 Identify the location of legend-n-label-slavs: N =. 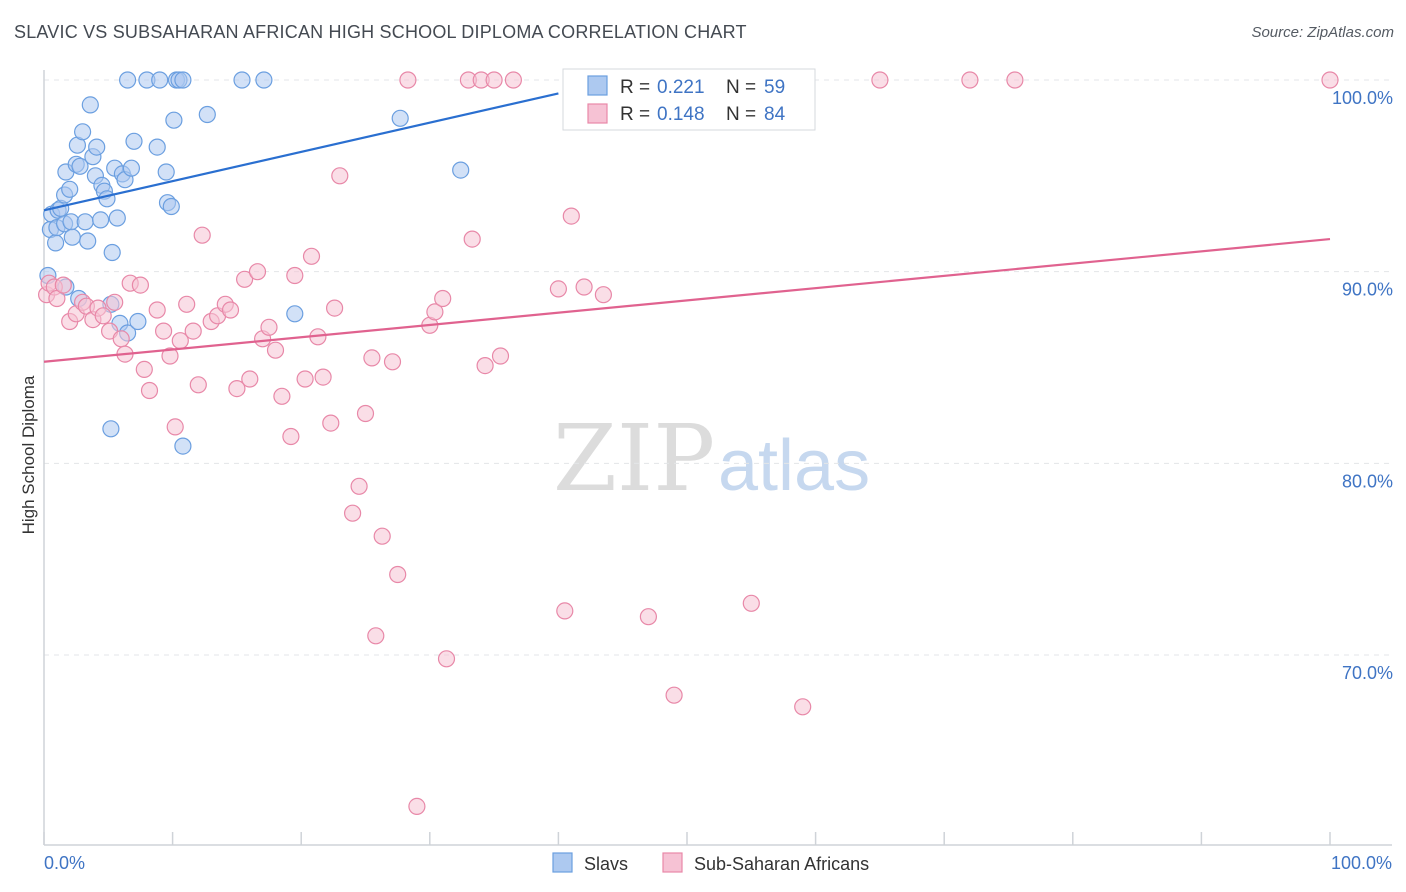
(741, 87).